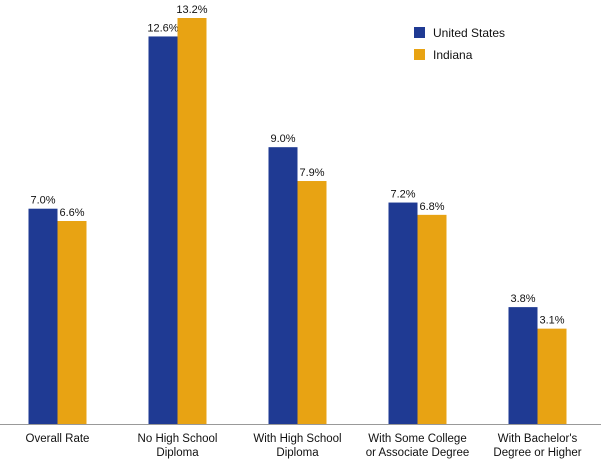 This screenshot has width=601, height=473. What do you see at coordinates (431, 207) in the screenshot?
I see `data-label-indiana-4: 6.8%` at bounding box center [431, 207].